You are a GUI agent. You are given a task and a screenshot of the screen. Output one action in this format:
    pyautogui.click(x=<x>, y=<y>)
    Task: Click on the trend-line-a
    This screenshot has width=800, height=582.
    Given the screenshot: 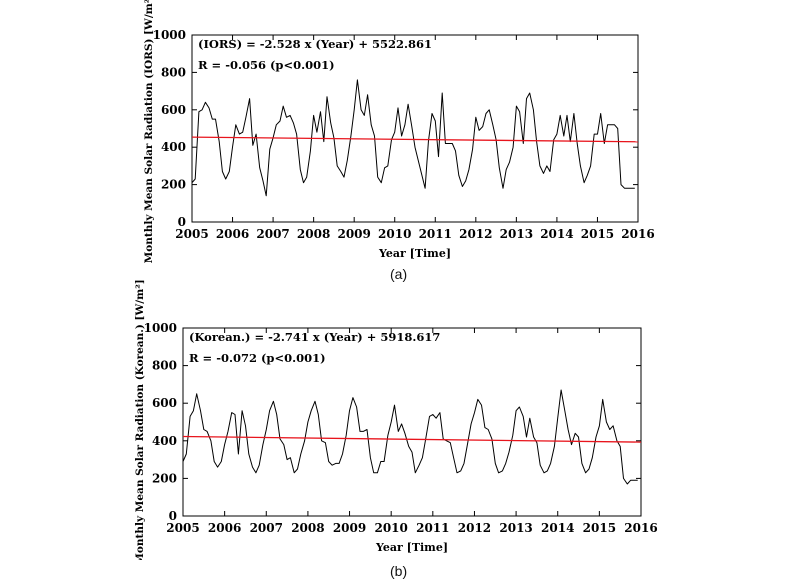 What is the action you would take?
    pyautogui.click(x=415, y=139)
    